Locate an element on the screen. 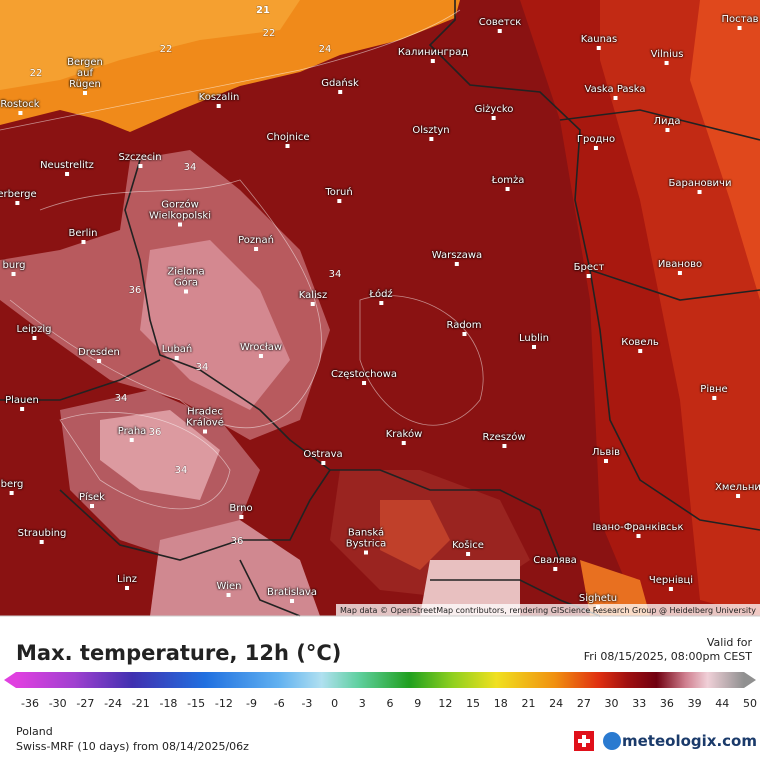 This screenshot has width=760, height=760. city-label: Hradec Králové is located at coordinates (205, 420).